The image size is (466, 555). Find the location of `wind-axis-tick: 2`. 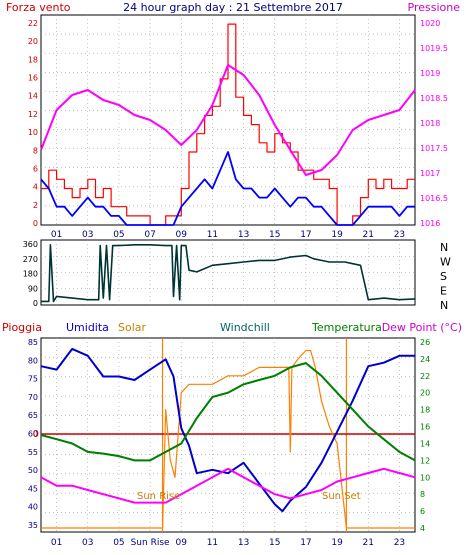

wind-axis-tick: 2 is located at coordinates (35, 205).